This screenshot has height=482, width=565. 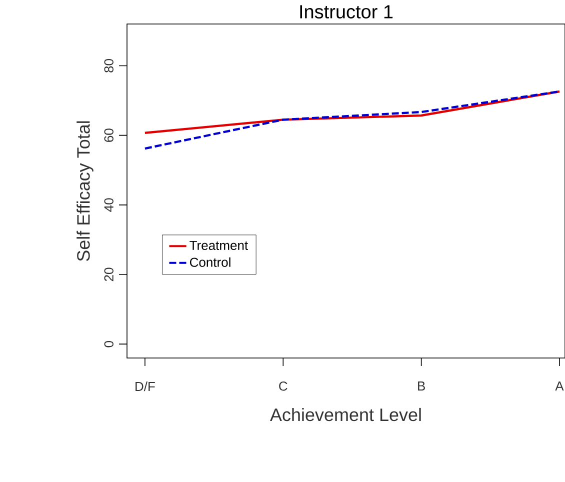 I want to click on y-axis-title: Self Efficacy Total, so click(x=85, y=191).